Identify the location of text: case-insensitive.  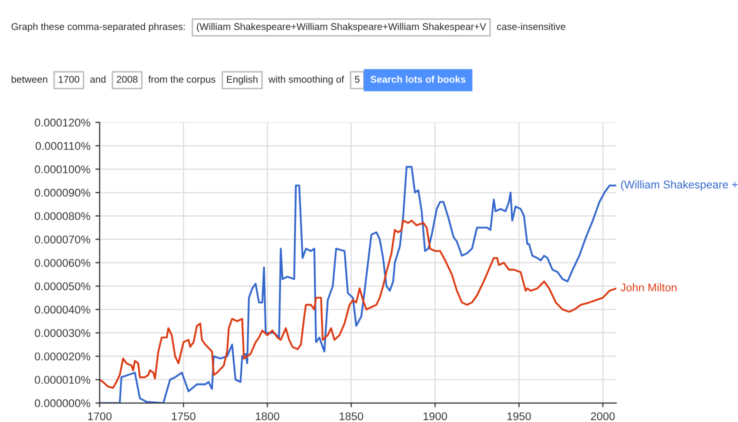
(531, 26).